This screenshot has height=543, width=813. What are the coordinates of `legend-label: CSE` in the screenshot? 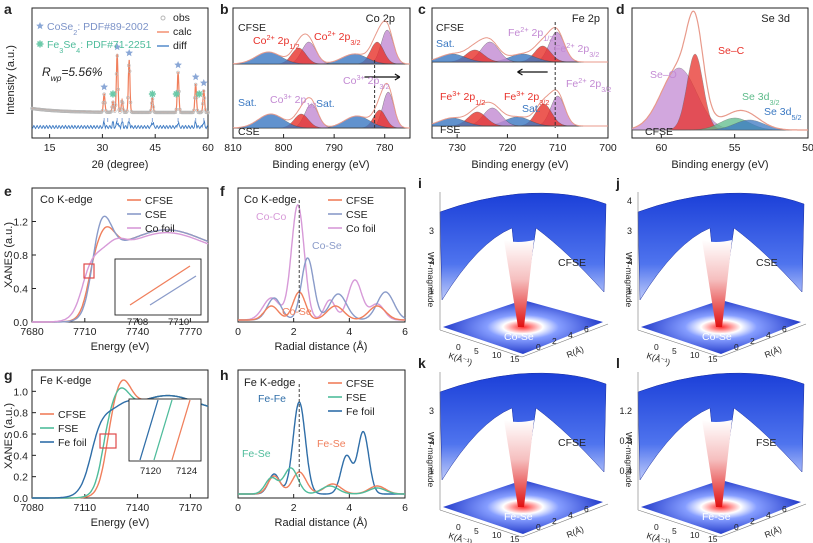 It's located at (156, 215).